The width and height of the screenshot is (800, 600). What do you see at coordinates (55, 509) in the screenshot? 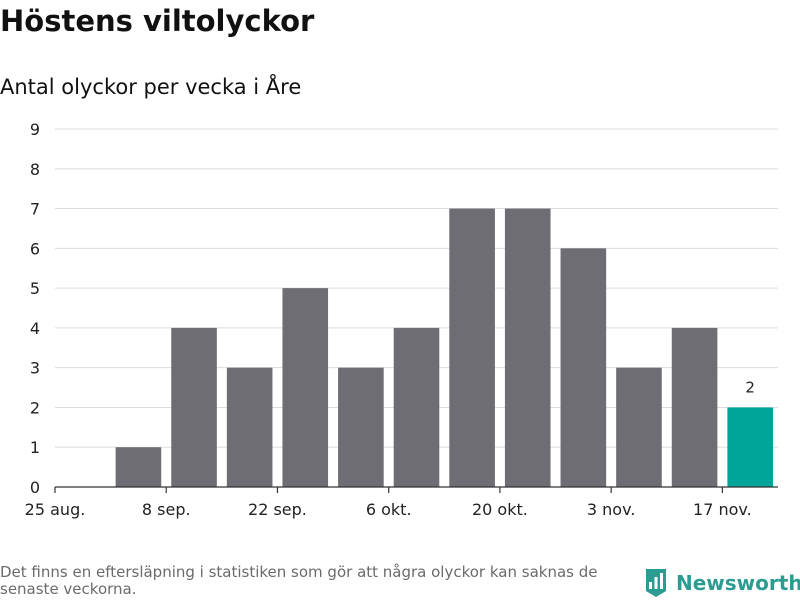
I see `x-tick-label: 25 aug.` at bounding box center [55, 509].